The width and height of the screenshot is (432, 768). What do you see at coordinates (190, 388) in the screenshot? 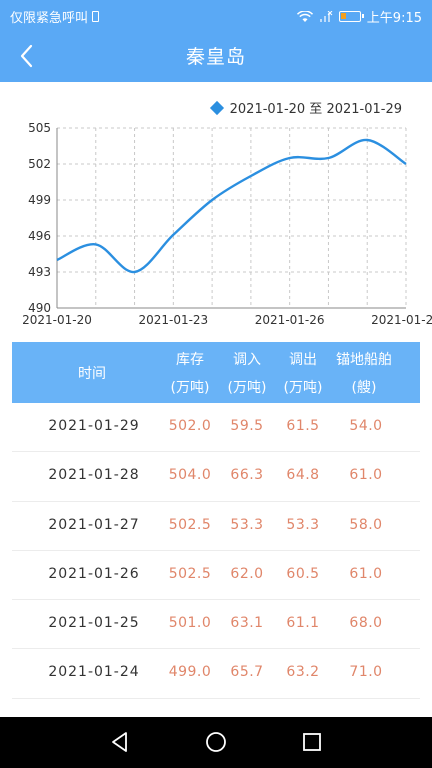
I see `header-stock-unit: (万吨)` at bounding box center [190, 388].